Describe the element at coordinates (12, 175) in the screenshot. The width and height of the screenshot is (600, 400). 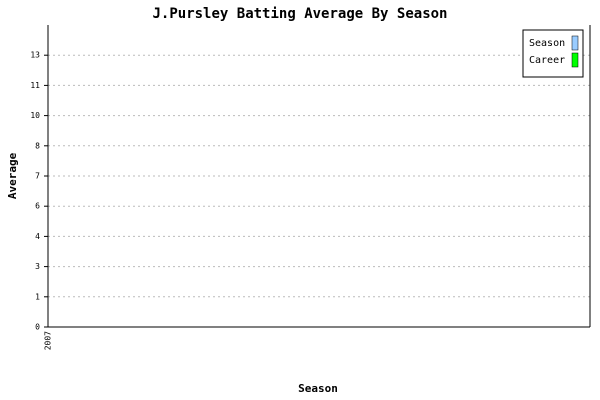
I see `y-axis-title: Average` at that location.